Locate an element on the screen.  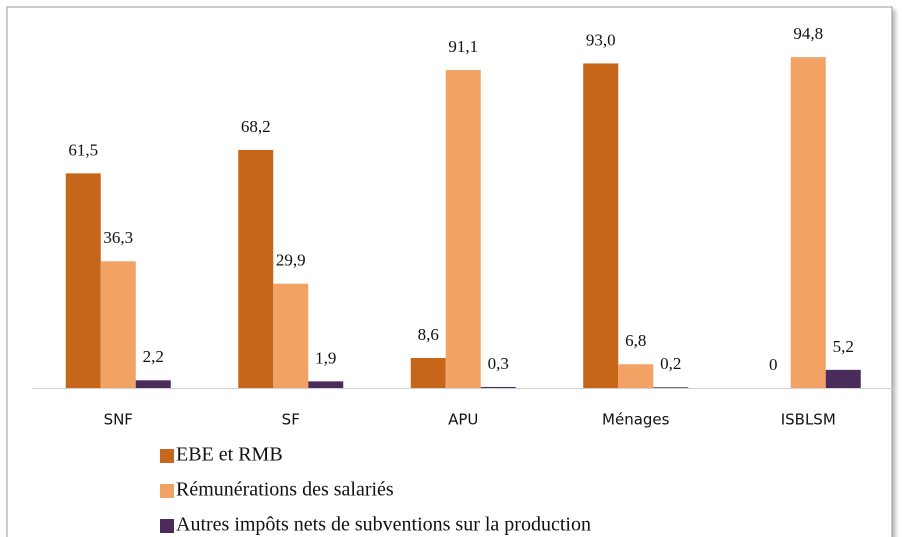
data-label: 6,8 is located at coordinates (635, 340).